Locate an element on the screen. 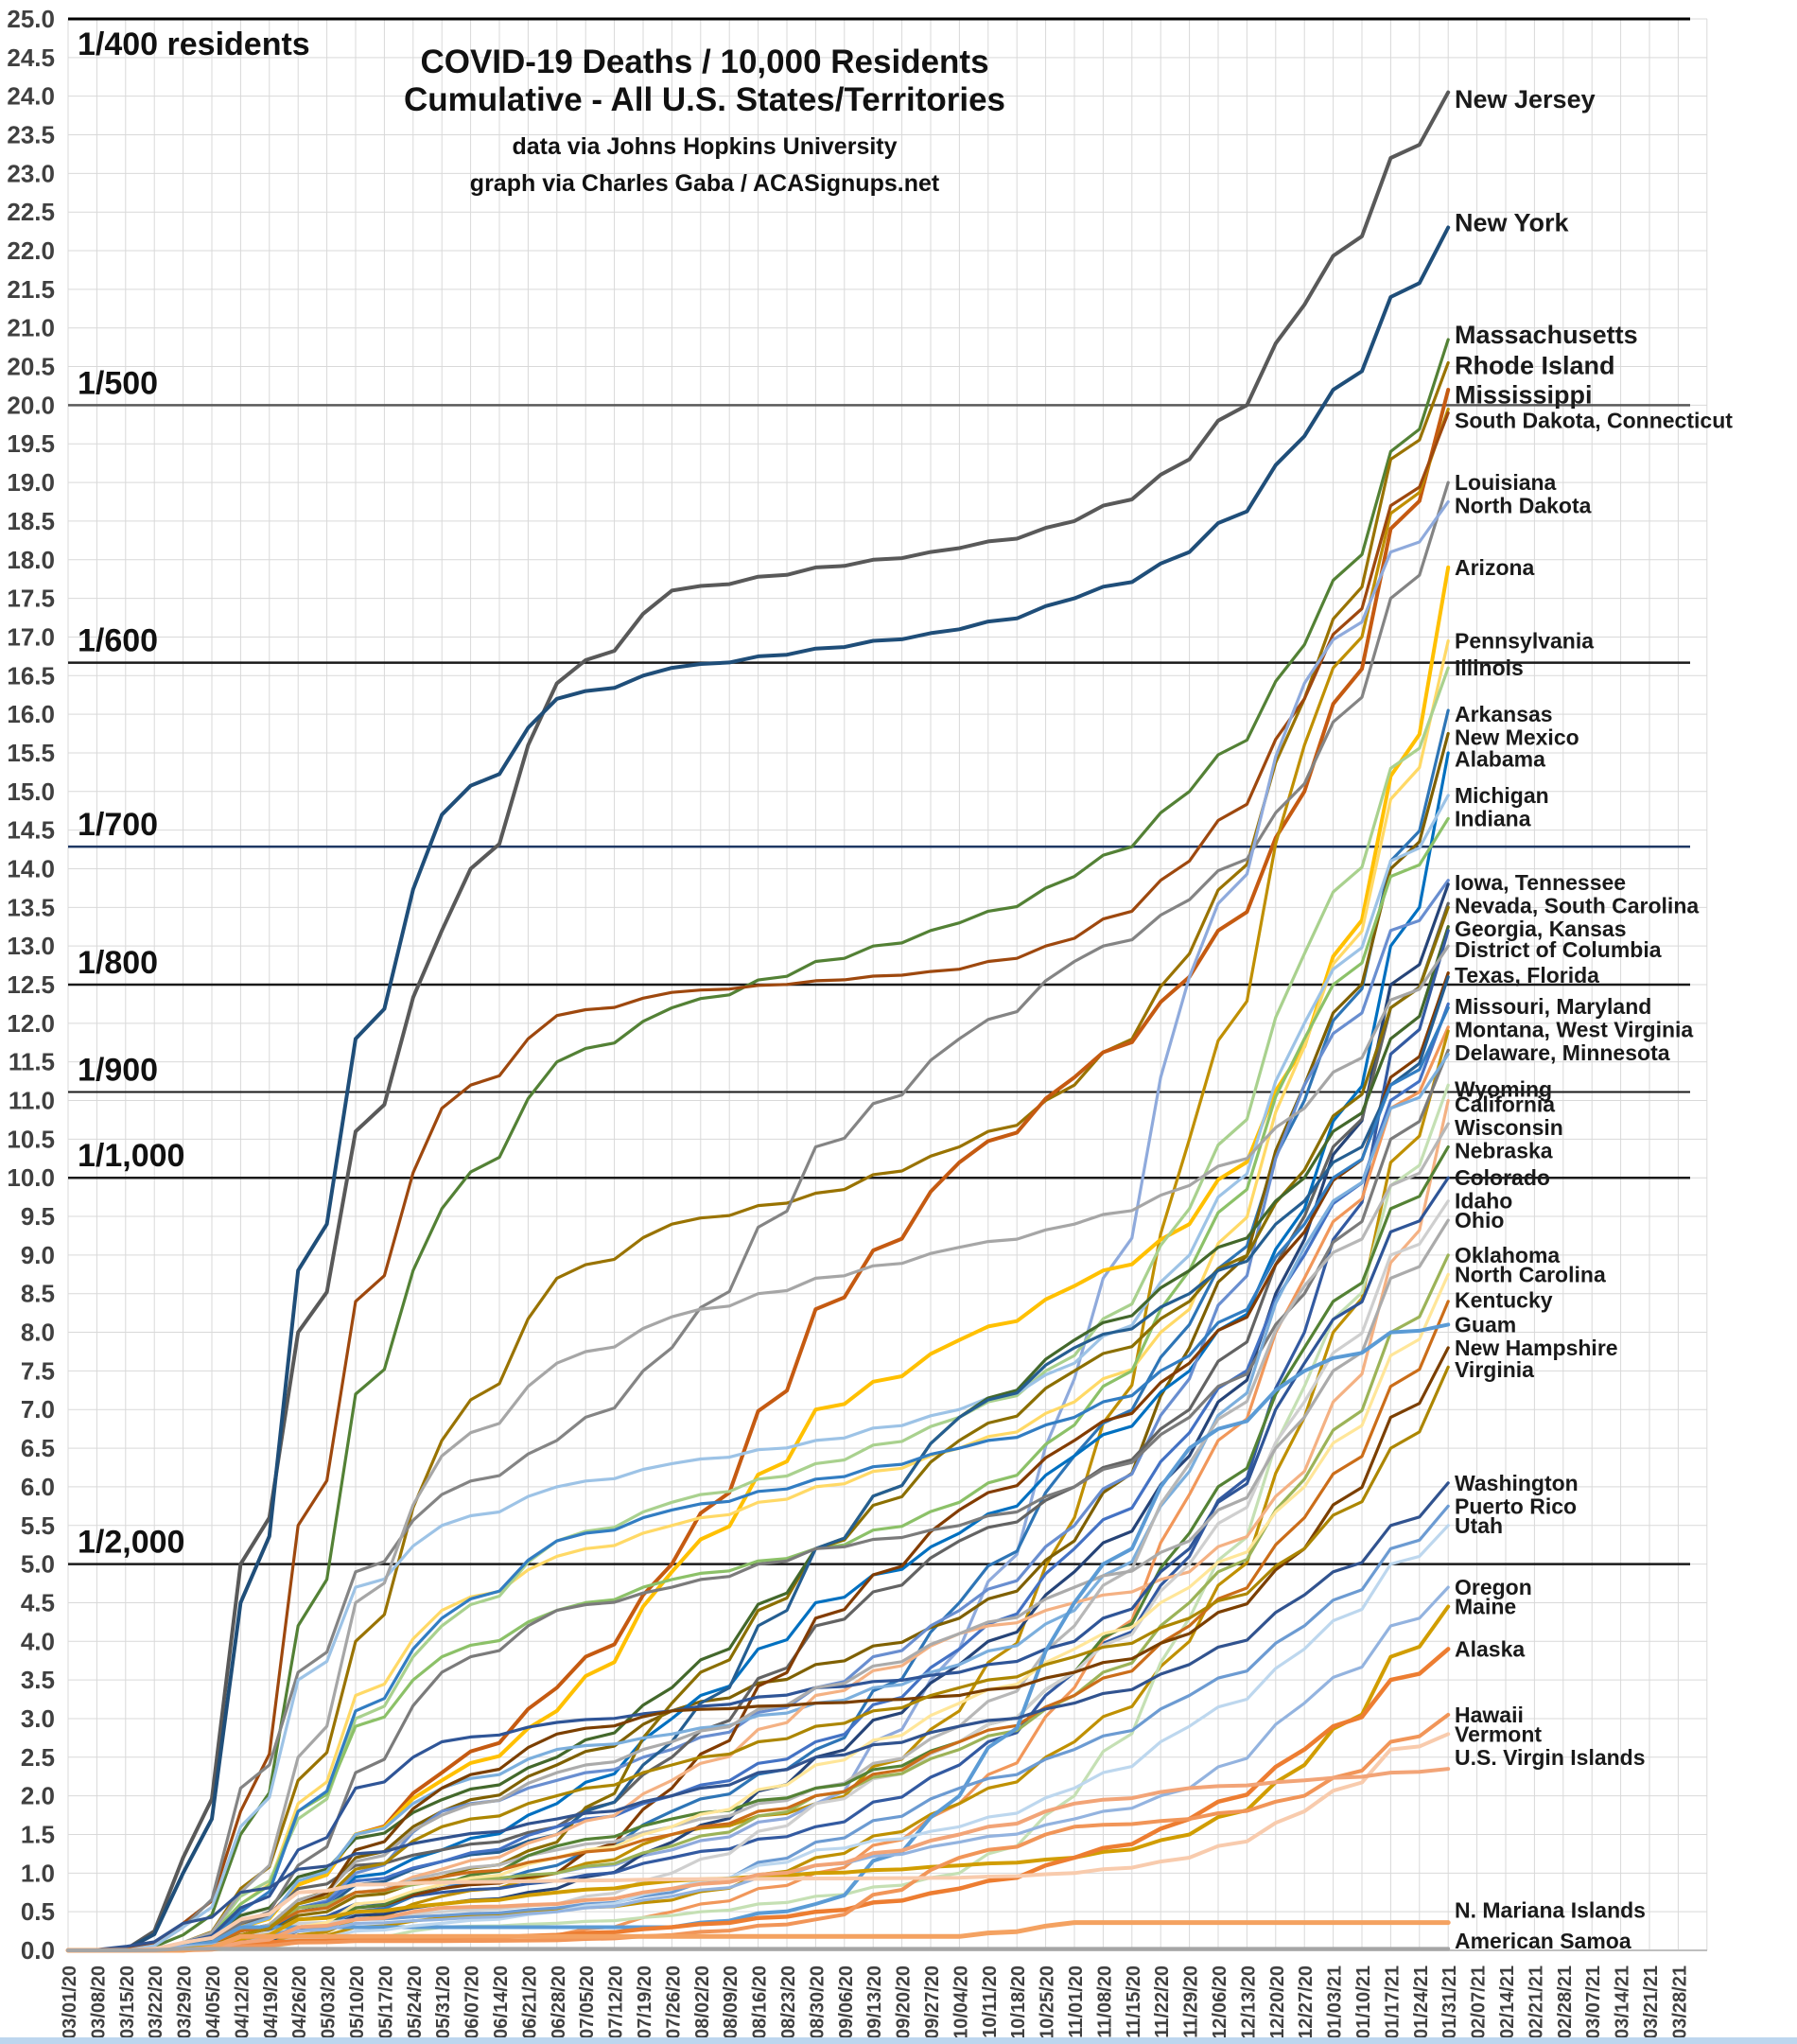 This screenshot has width=1797, height=2044. state-label-utah: Utah is located at coordinates (1479, 1525).